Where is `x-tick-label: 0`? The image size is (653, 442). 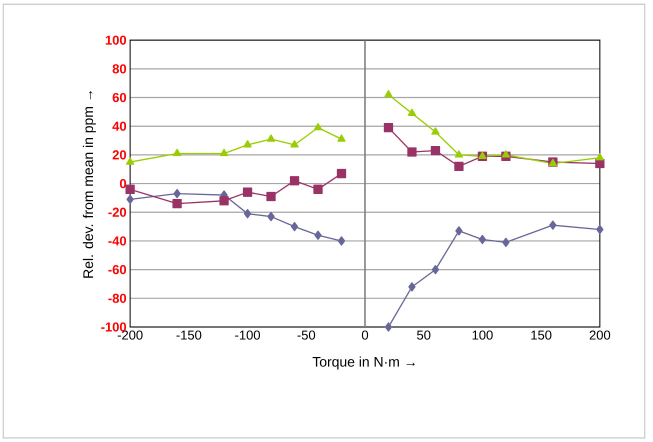
x-tick-label: 0 is located at coordinates (365, 335).